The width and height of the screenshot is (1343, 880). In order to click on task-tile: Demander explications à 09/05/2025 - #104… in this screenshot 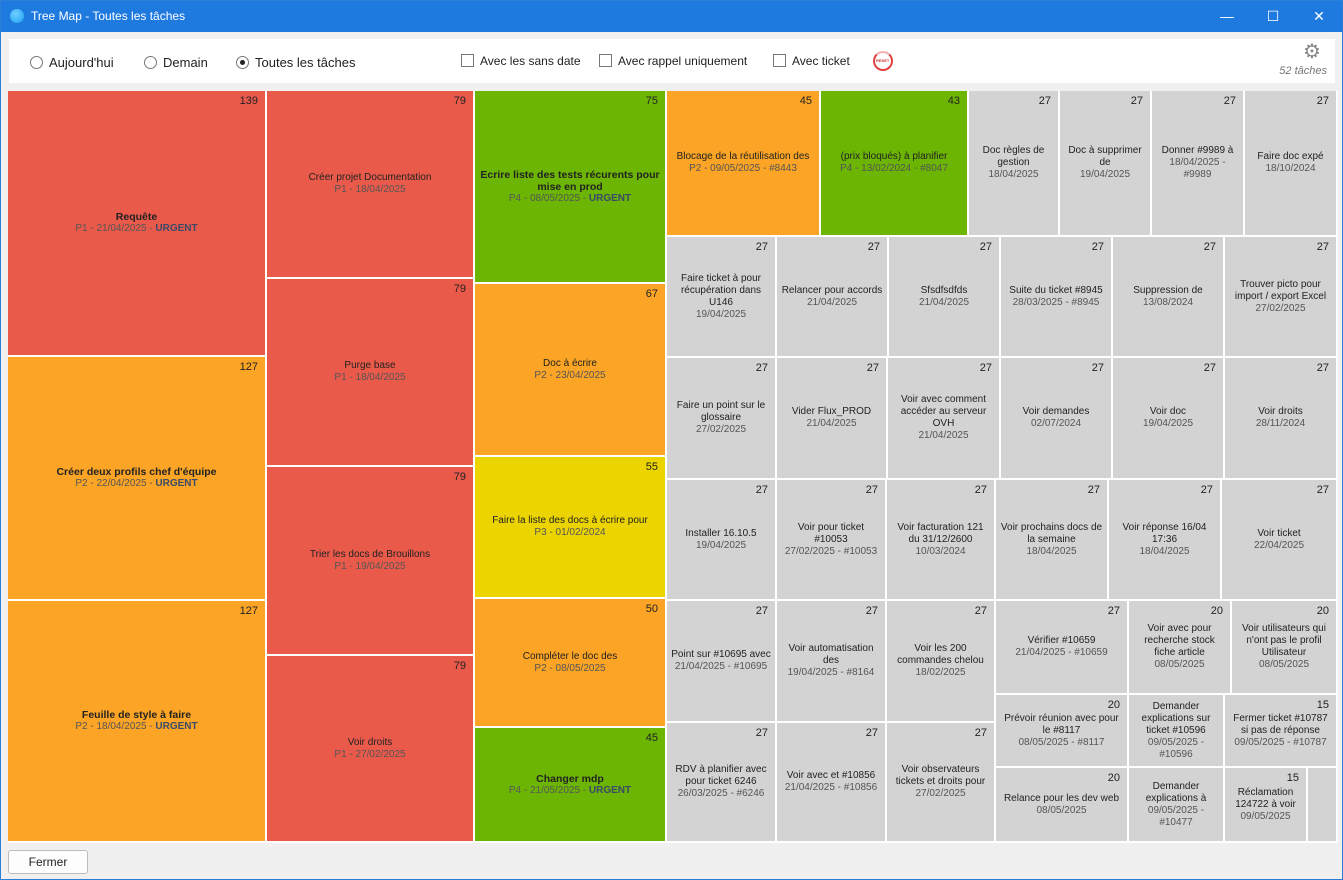, I will do `click(1177, 805)`.